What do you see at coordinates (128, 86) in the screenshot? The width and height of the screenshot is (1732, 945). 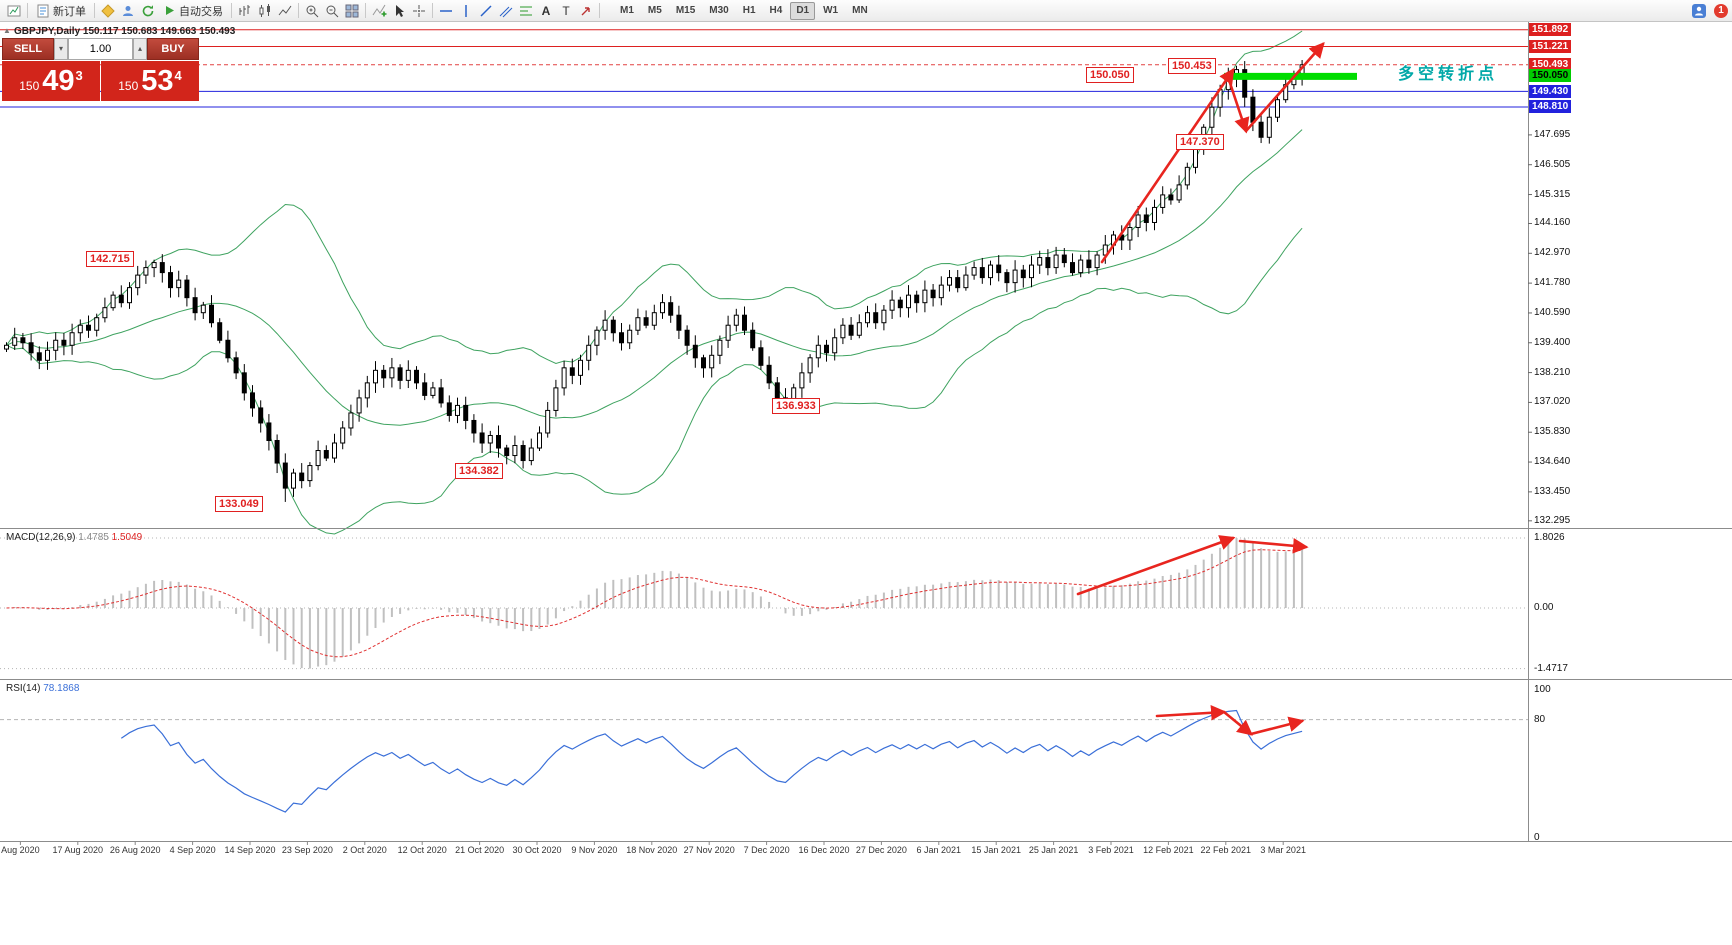 I see `ask-price-figure: 150` at bounding box center [128, 86].